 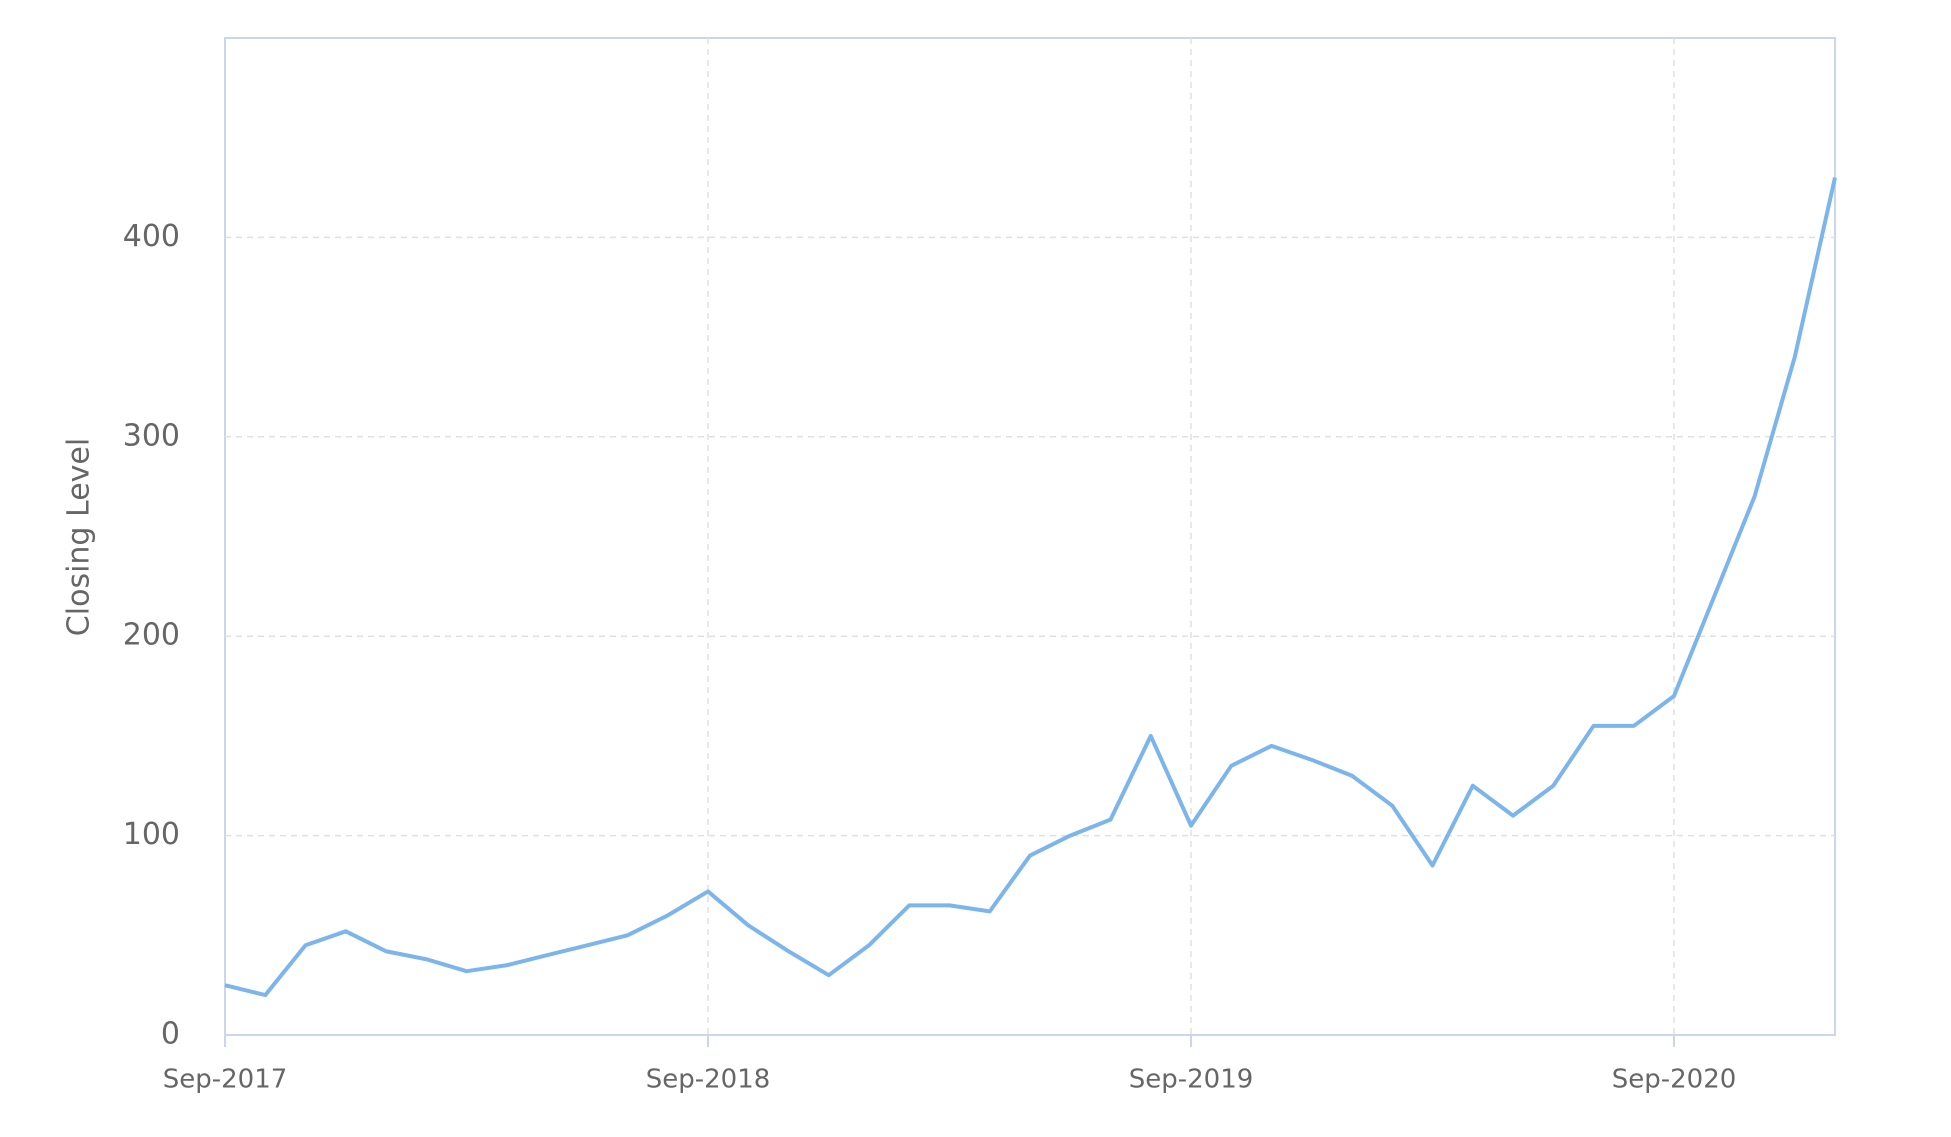 I want to click on y-tick-label: 400, so click(x=151, y=236).